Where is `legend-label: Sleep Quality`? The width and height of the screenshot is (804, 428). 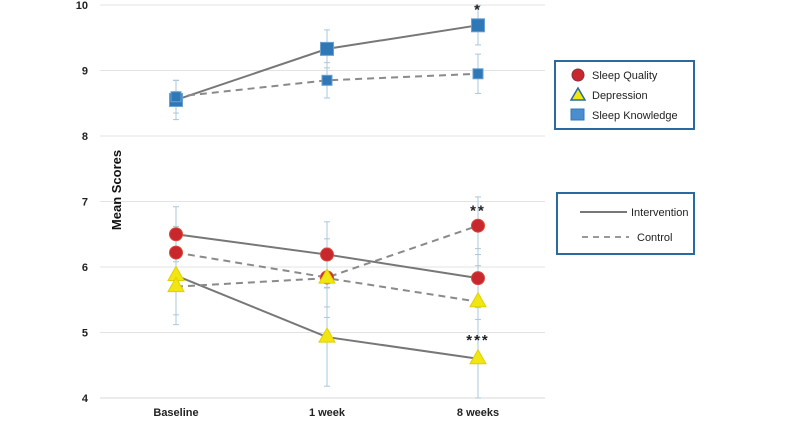
legend-label: Sleep Quality is located at coordinates (625, 76).